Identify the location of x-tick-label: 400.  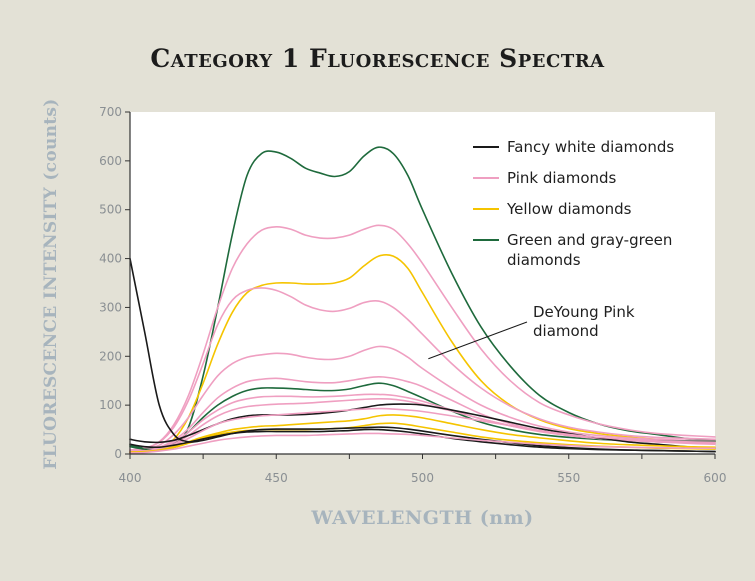
(130, 478).